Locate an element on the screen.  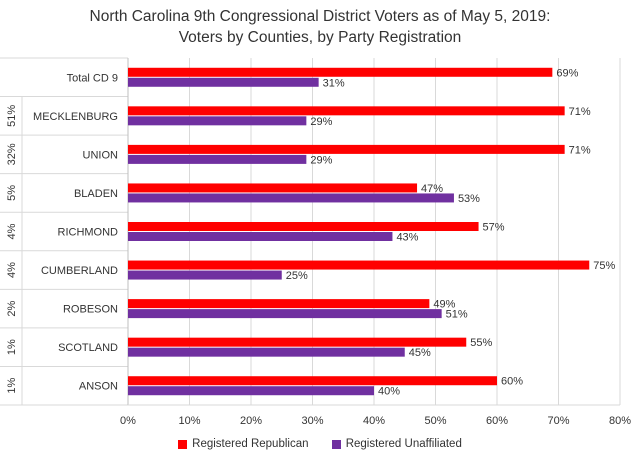
x-tick-label-8: 80% is located at coordinates (620, 421).